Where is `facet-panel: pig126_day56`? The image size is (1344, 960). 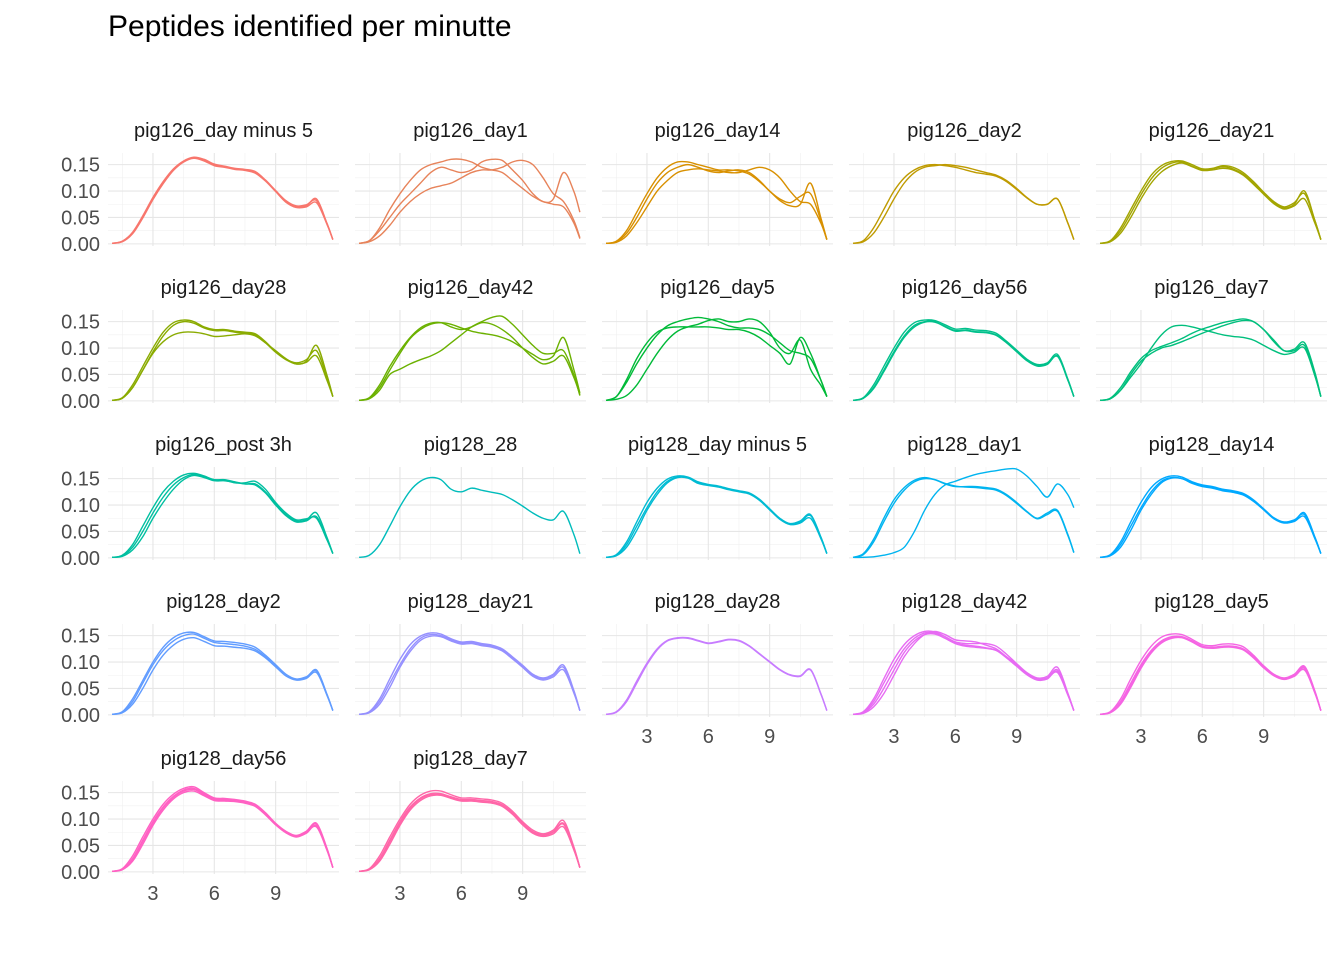 facet-panel: pig126_day56 is located at coordinates (964, 340).